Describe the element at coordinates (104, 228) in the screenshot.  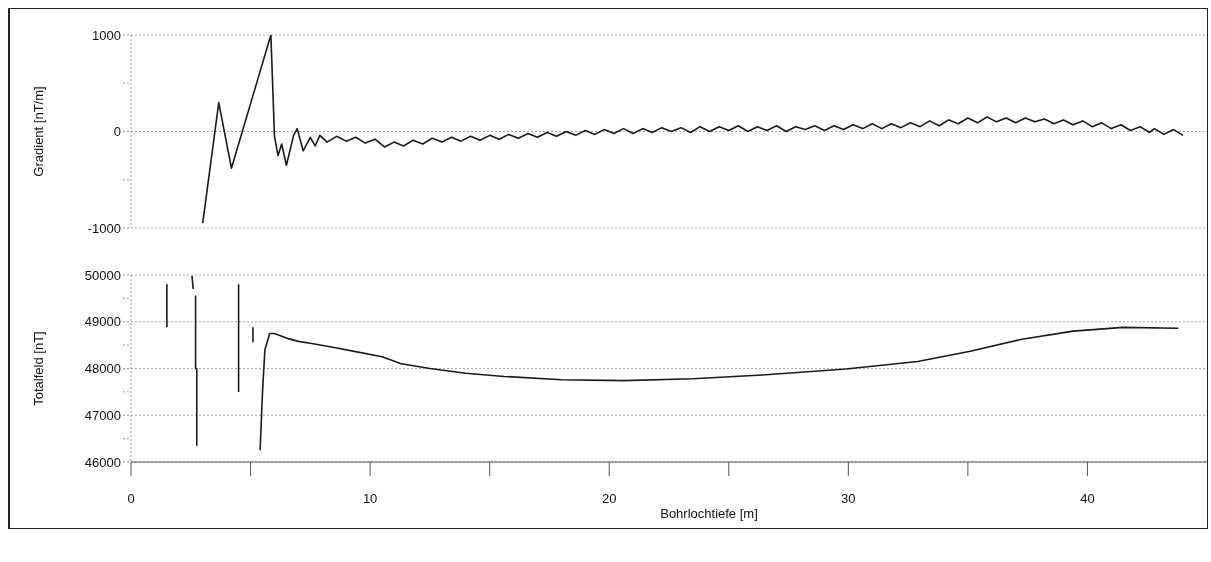
I see `y-tick-label: -1000` at that location.